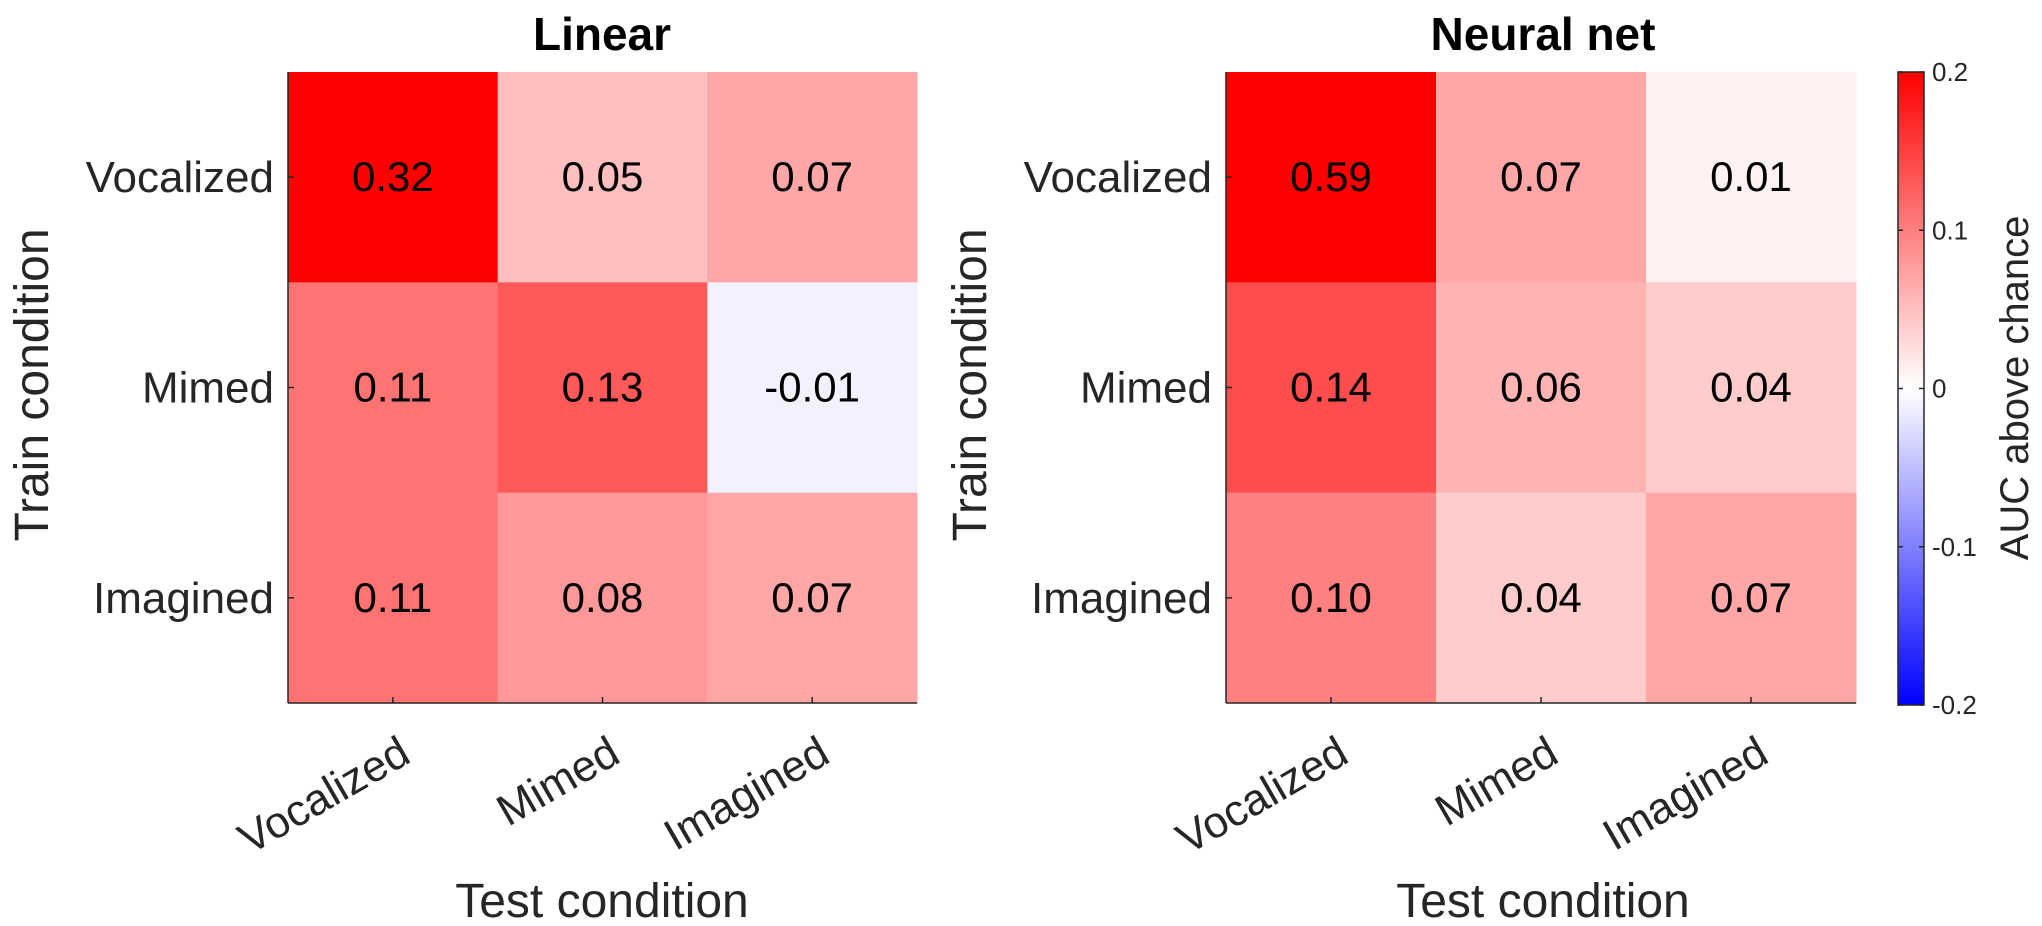 The height and width of the screenshot is (926, 2042). I want to click on panel-title: Linear, so click(602, 34).